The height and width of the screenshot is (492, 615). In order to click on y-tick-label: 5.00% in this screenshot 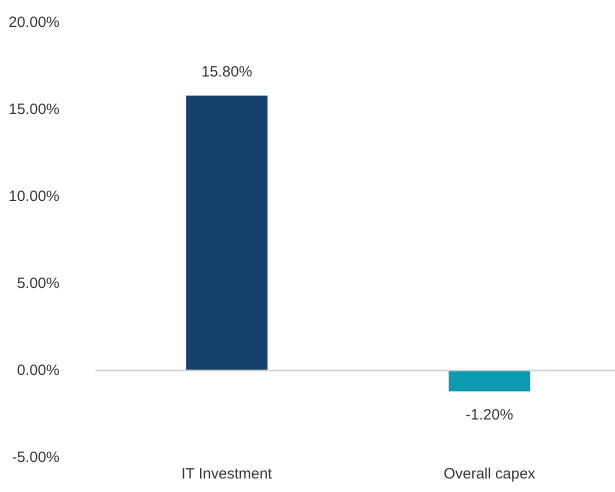, I will do `click(38, 283)`.